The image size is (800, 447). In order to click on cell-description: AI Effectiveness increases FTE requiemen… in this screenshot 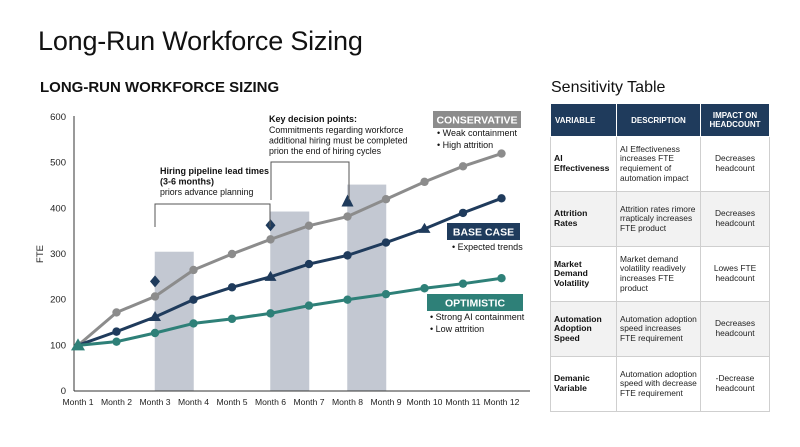, I will do `click(658, 164)`.